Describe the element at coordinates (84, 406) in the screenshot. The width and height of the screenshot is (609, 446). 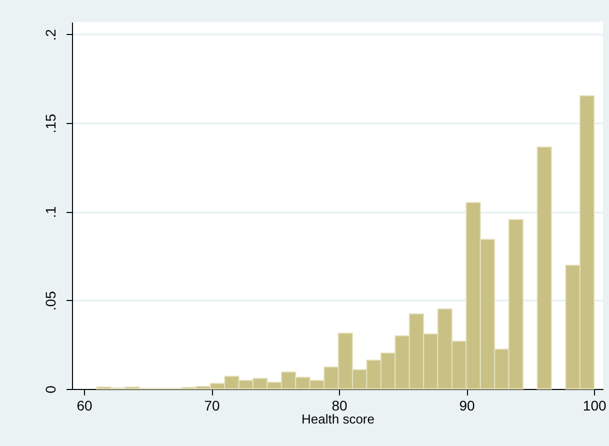
I see `x-tick-label: 60` at that location.